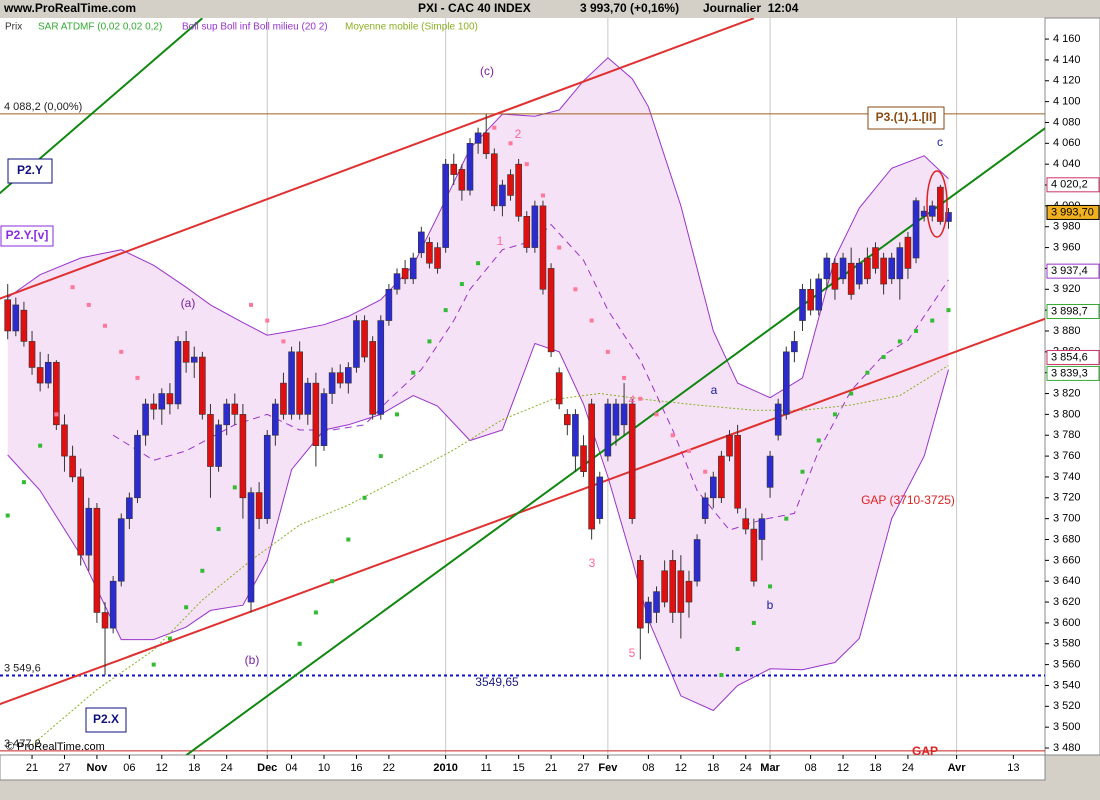 This screenshot has width=1100, height=800. Describe the element at coordinates (1067, 623) in the screenshot. I see `y-tick-label: 3 600` at that location.